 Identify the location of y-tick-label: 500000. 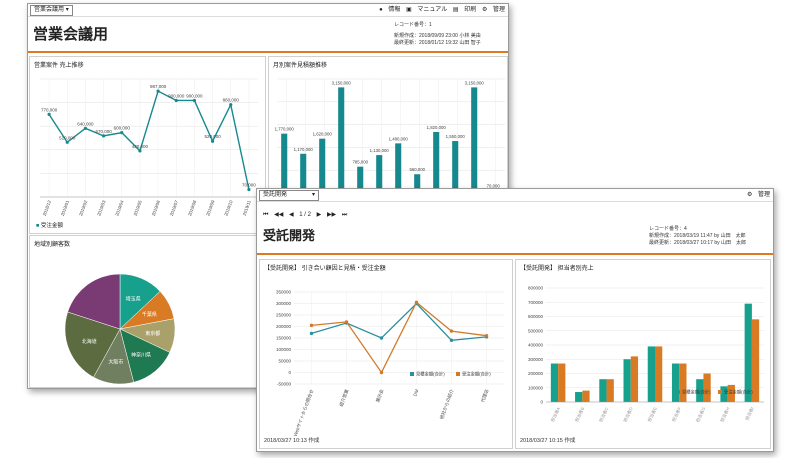
(536, 330).